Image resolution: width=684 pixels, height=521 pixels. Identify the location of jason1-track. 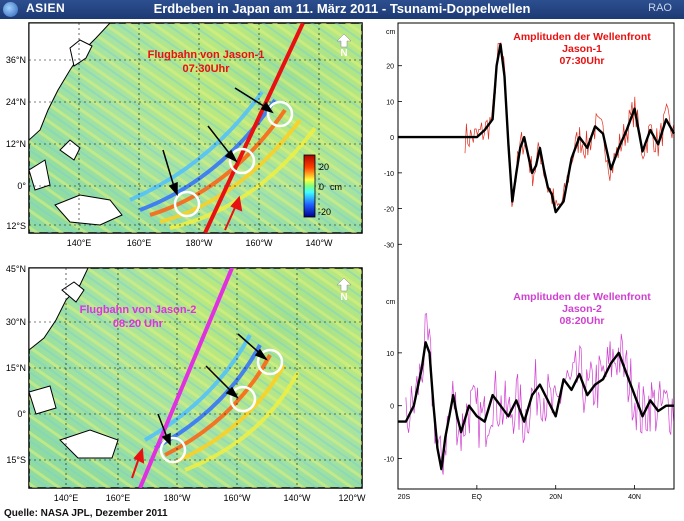
(254, 128).